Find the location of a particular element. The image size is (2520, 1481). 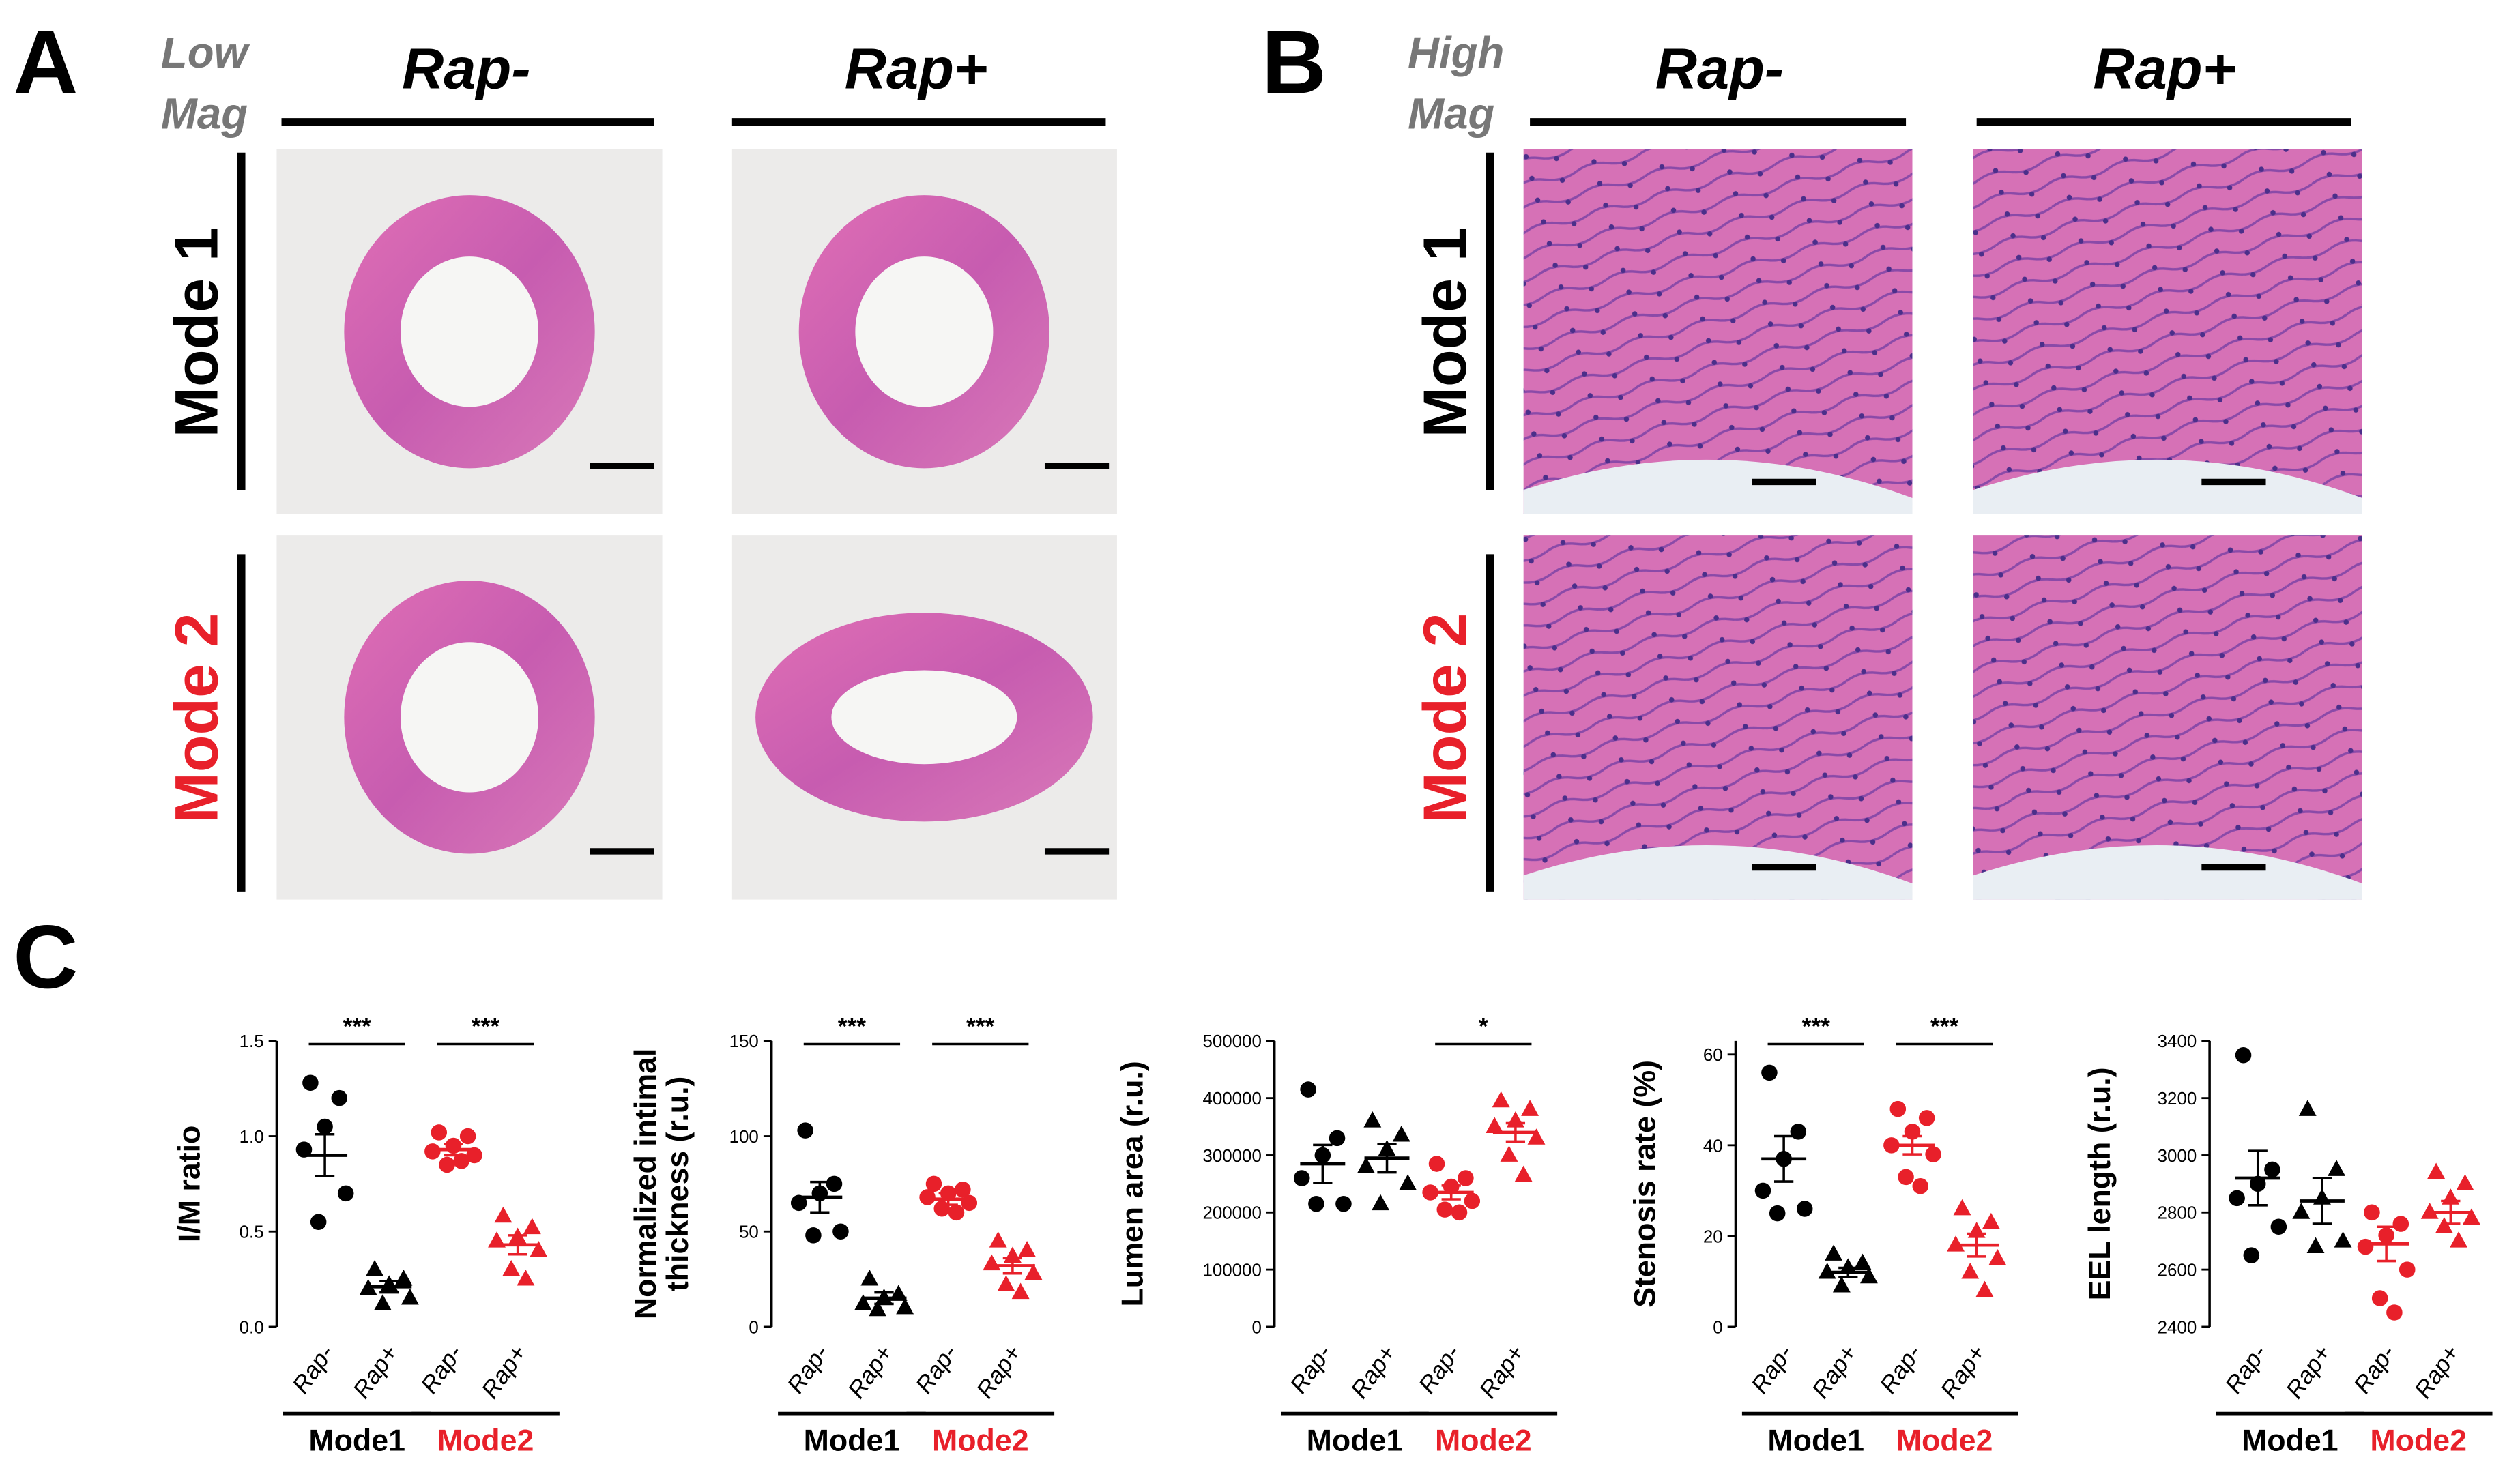

group-label: Mode2 is located at coordinates (1483, 1440).